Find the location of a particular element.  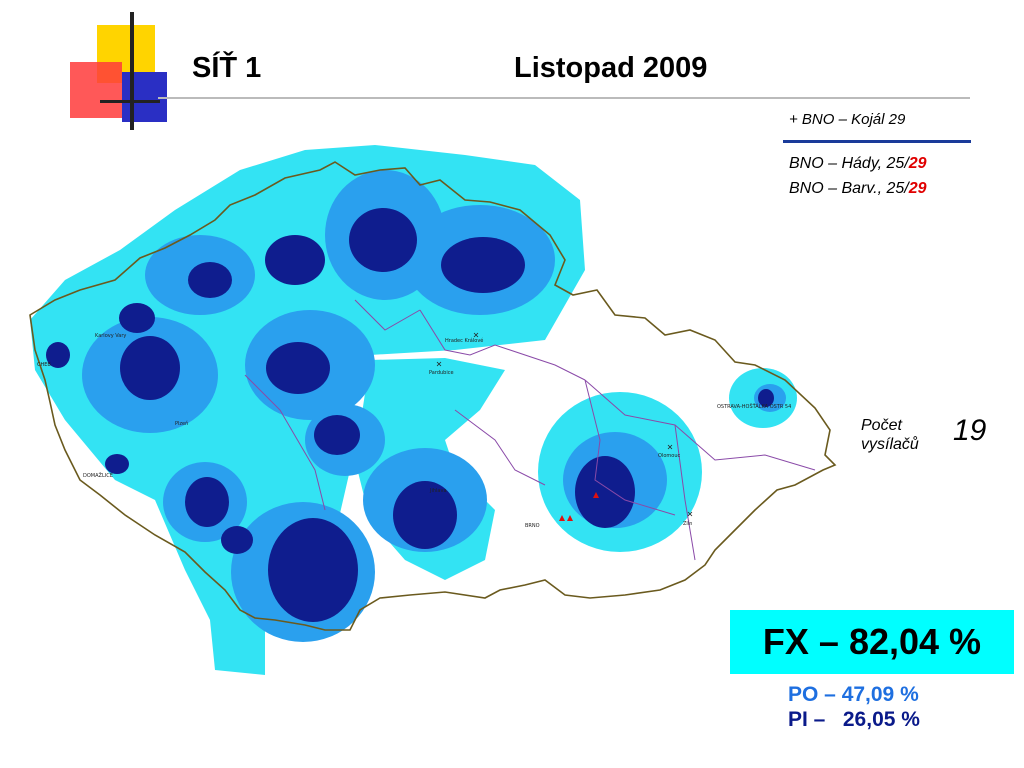

svg-text: Pardubice is located at coordinates (441, 373).